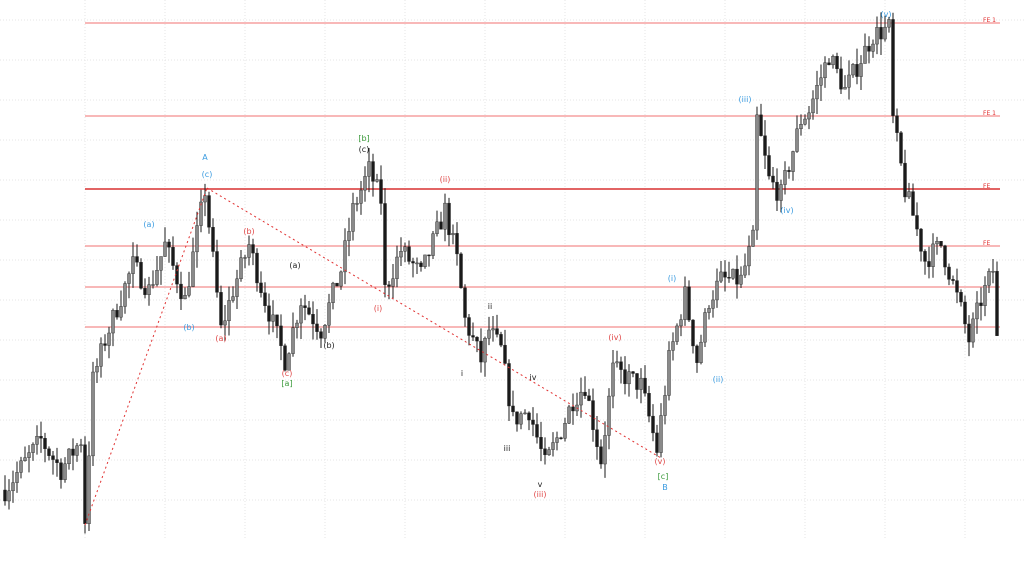 The image size is (1024, 574). What do you see at coordinates (328, 345) in the screenshot?
I see `wave-label: (b)` at bounding box center [328, 345].